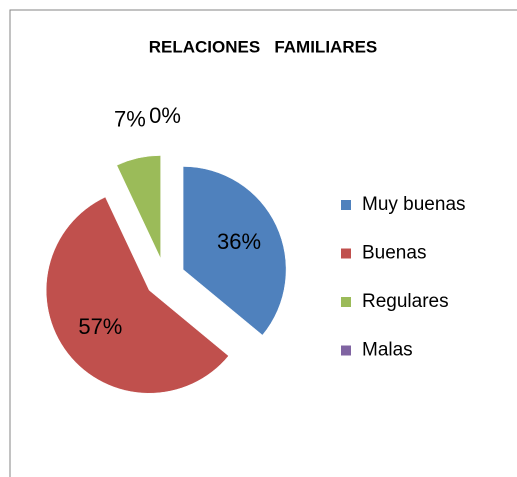  I want to click on data-label: 36%, so click(239, 241).